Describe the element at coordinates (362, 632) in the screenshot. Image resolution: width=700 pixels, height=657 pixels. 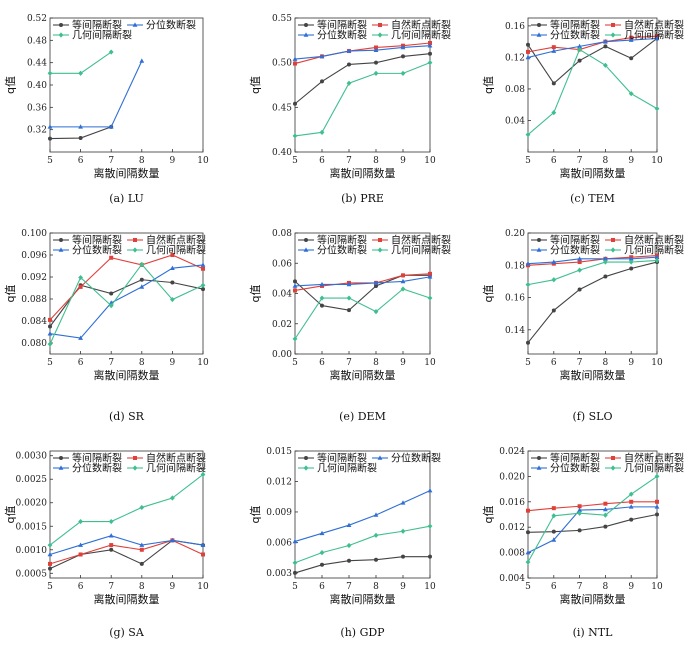
I see `panel-caption: (h) GDP` at that location.